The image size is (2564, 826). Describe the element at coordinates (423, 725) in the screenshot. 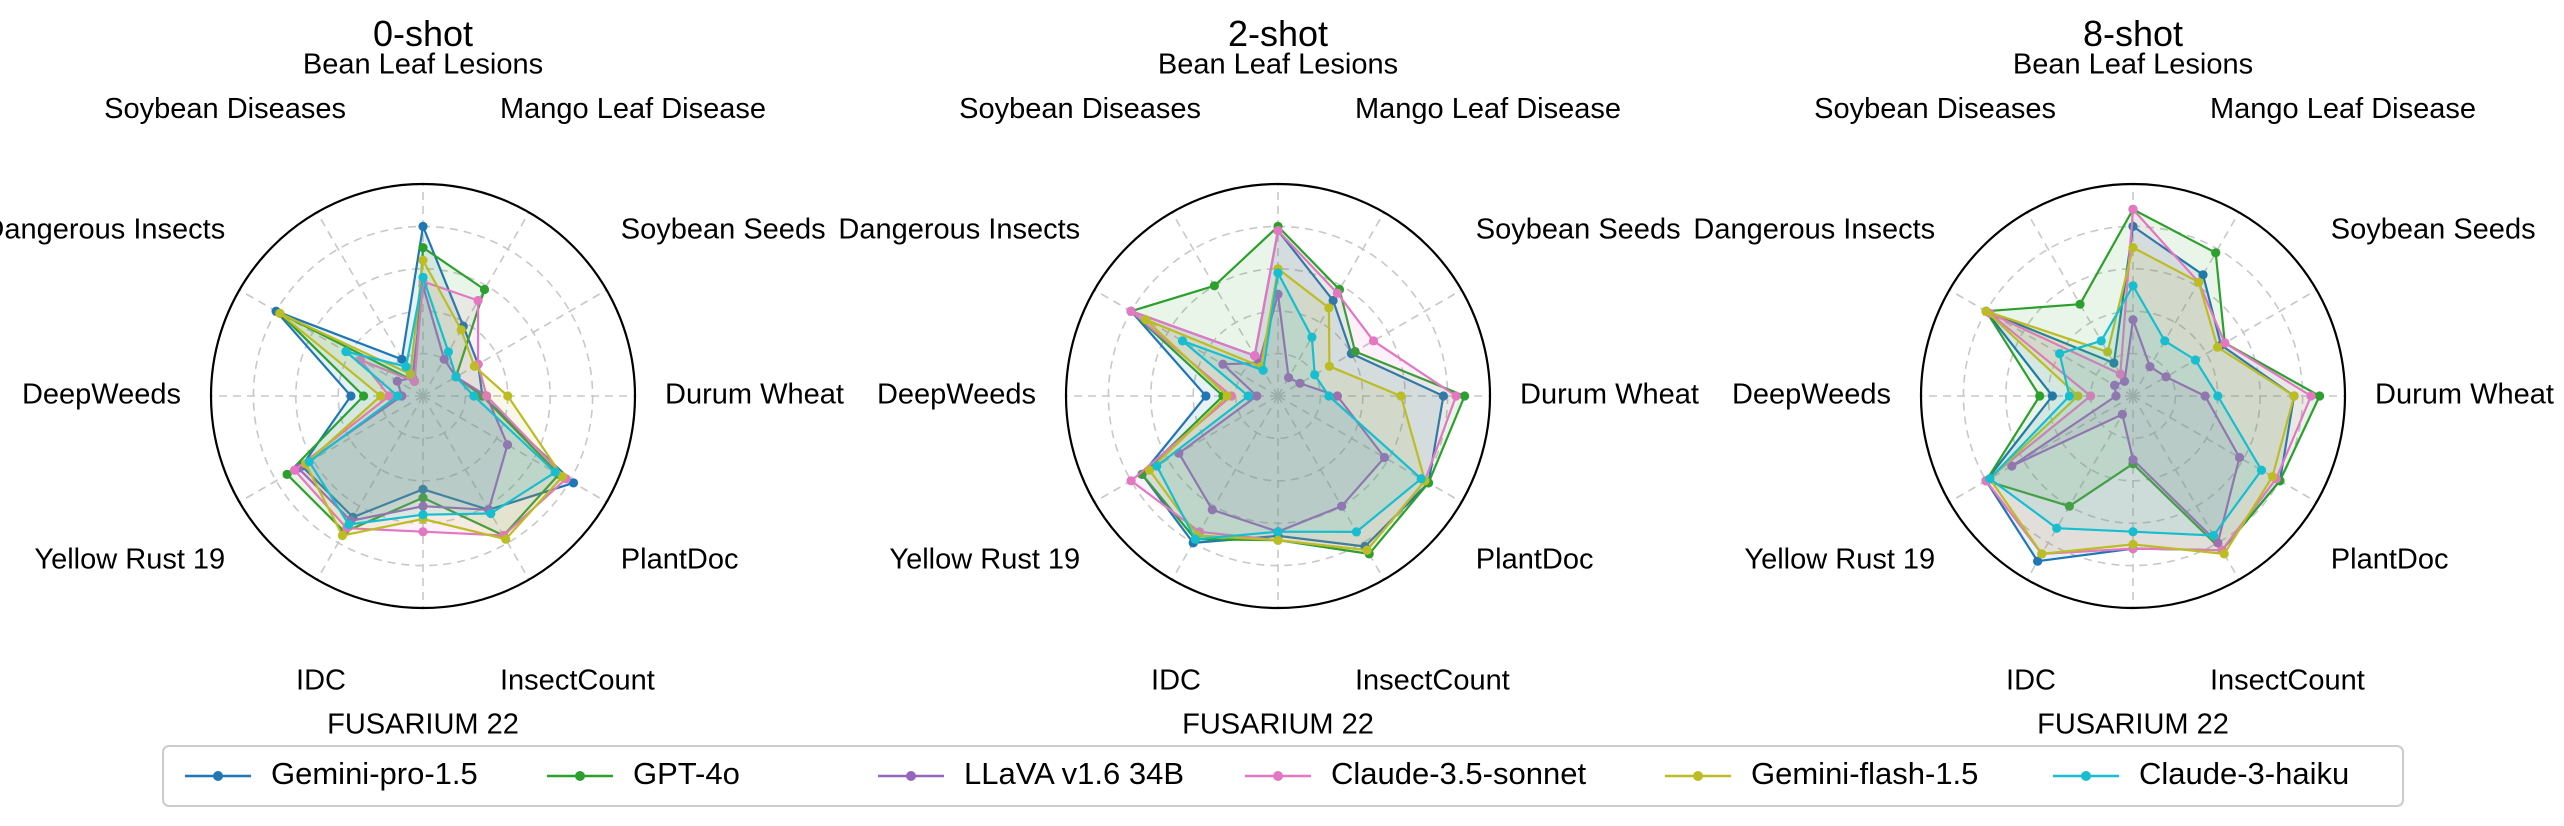

I see `axis-label-fusarium-22: FUSARIUM 22` at that location.